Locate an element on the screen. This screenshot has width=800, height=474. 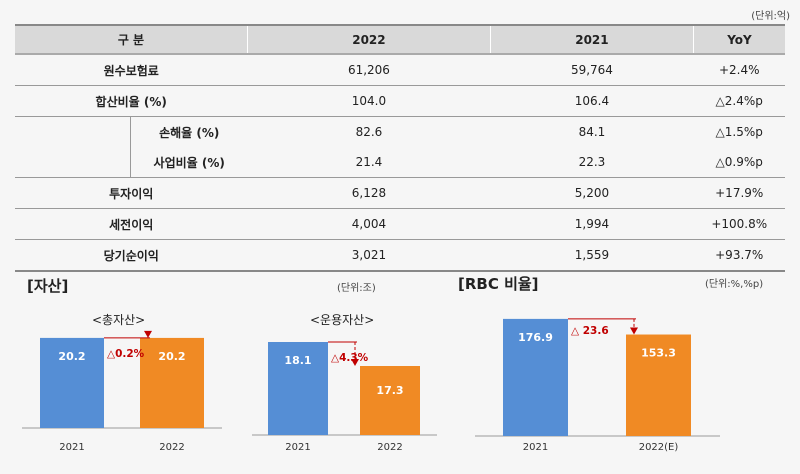
change-annotation: △4.3% is located at coordinates (350, 358).